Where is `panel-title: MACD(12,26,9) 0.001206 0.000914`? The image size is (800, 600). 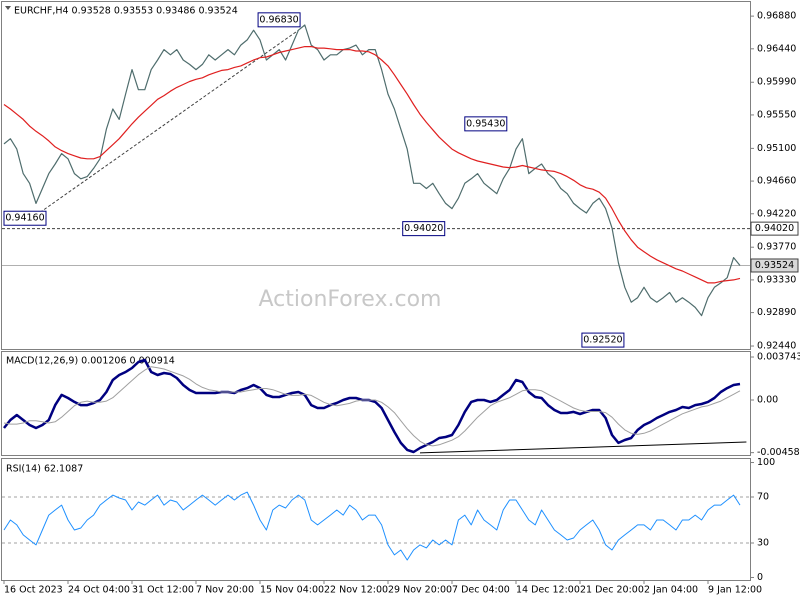
panel-title: MACD(12,26,9) 0.001206 0.000914 is located at coordinates (90, 361).